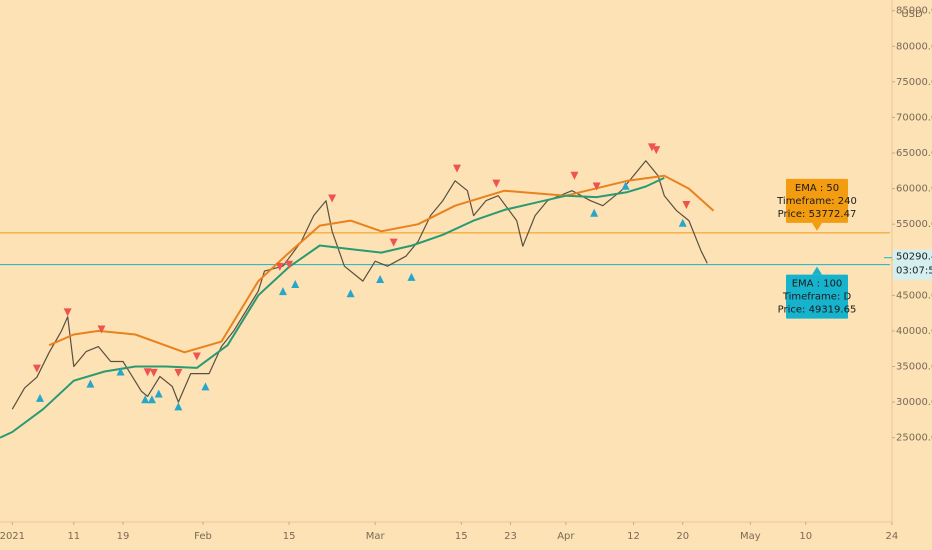  What do you see at coordinates (914, 153) in the screenshot?
I see `y-tick-label: 65000.00` at bounding box center [914, 153].